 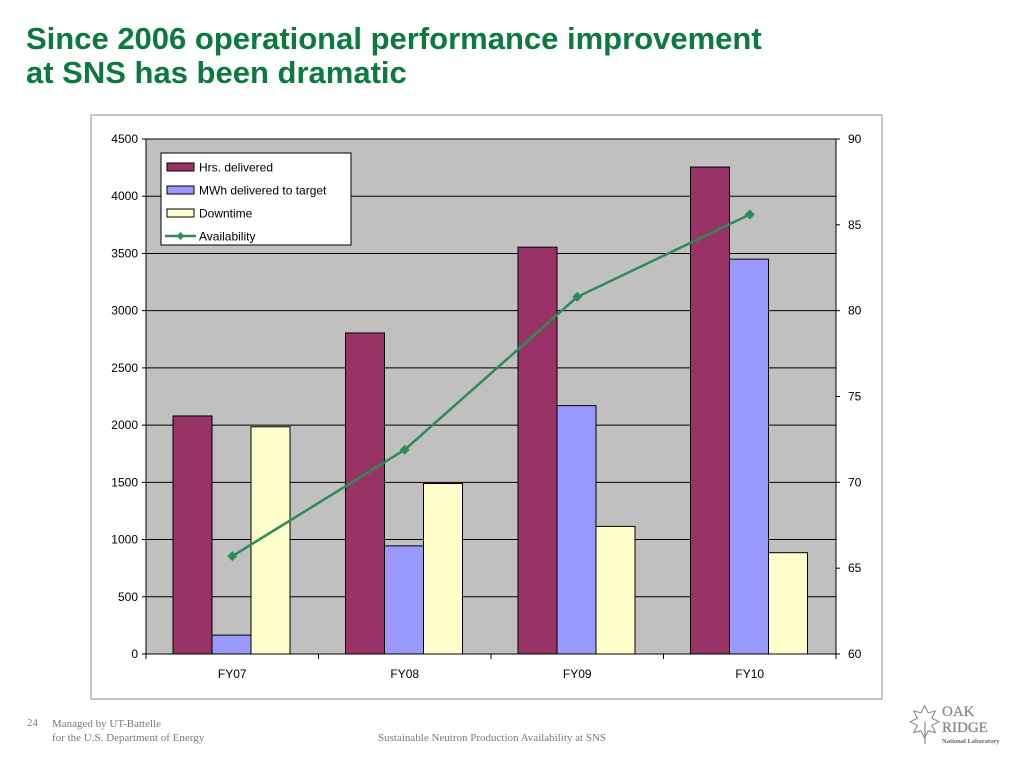 What do you see at coordinates (134, 654) in the screenshot?
I see `left-tick-label: 0` at bounding box center [134, 654].